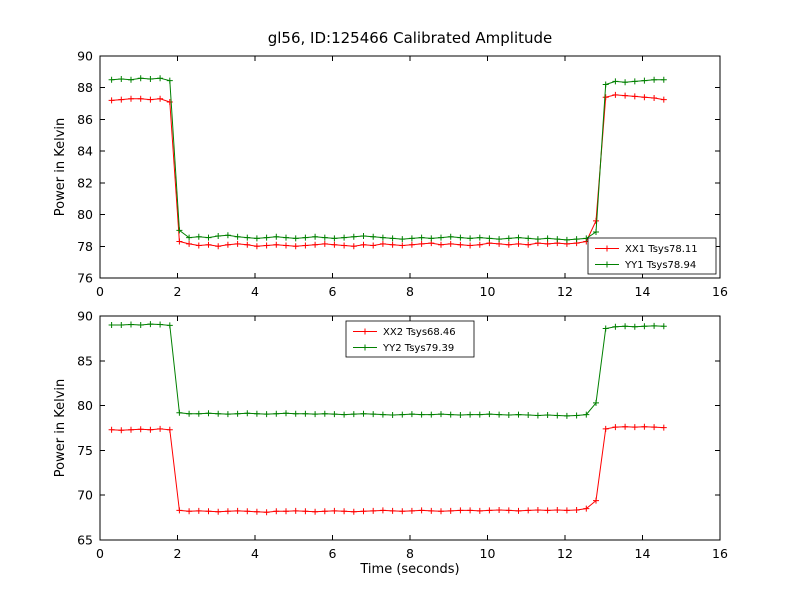  What do you see at coordinates (85, 119) in the screenshot?
I see `y-tick-label: 86` at bounding box center [85, 119].